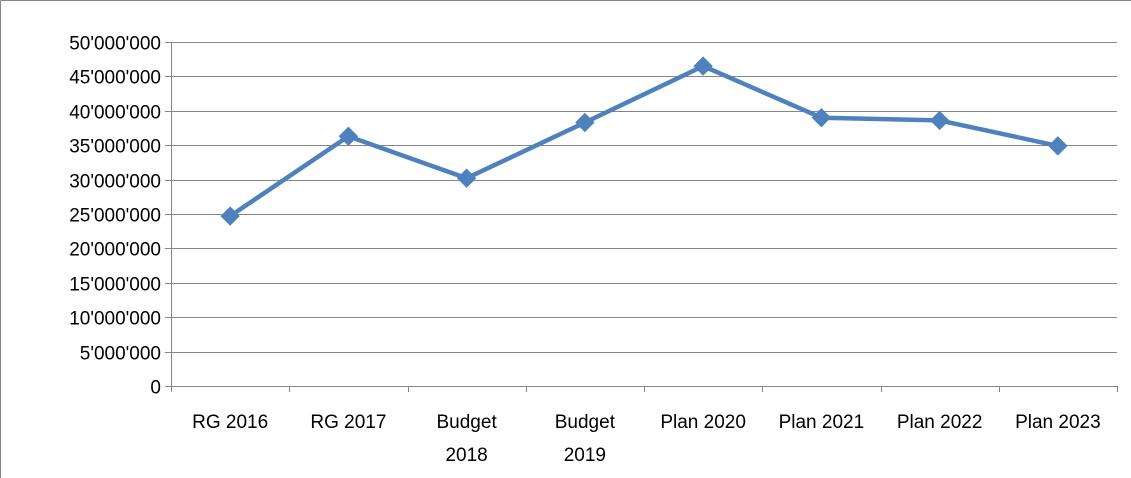 This screenshot has height=478, width=1131. What do you see at coordinates (467, 439) in the screenshot?
I see `x-tick-label: Budget 2018` at bounding box center [467, 439].